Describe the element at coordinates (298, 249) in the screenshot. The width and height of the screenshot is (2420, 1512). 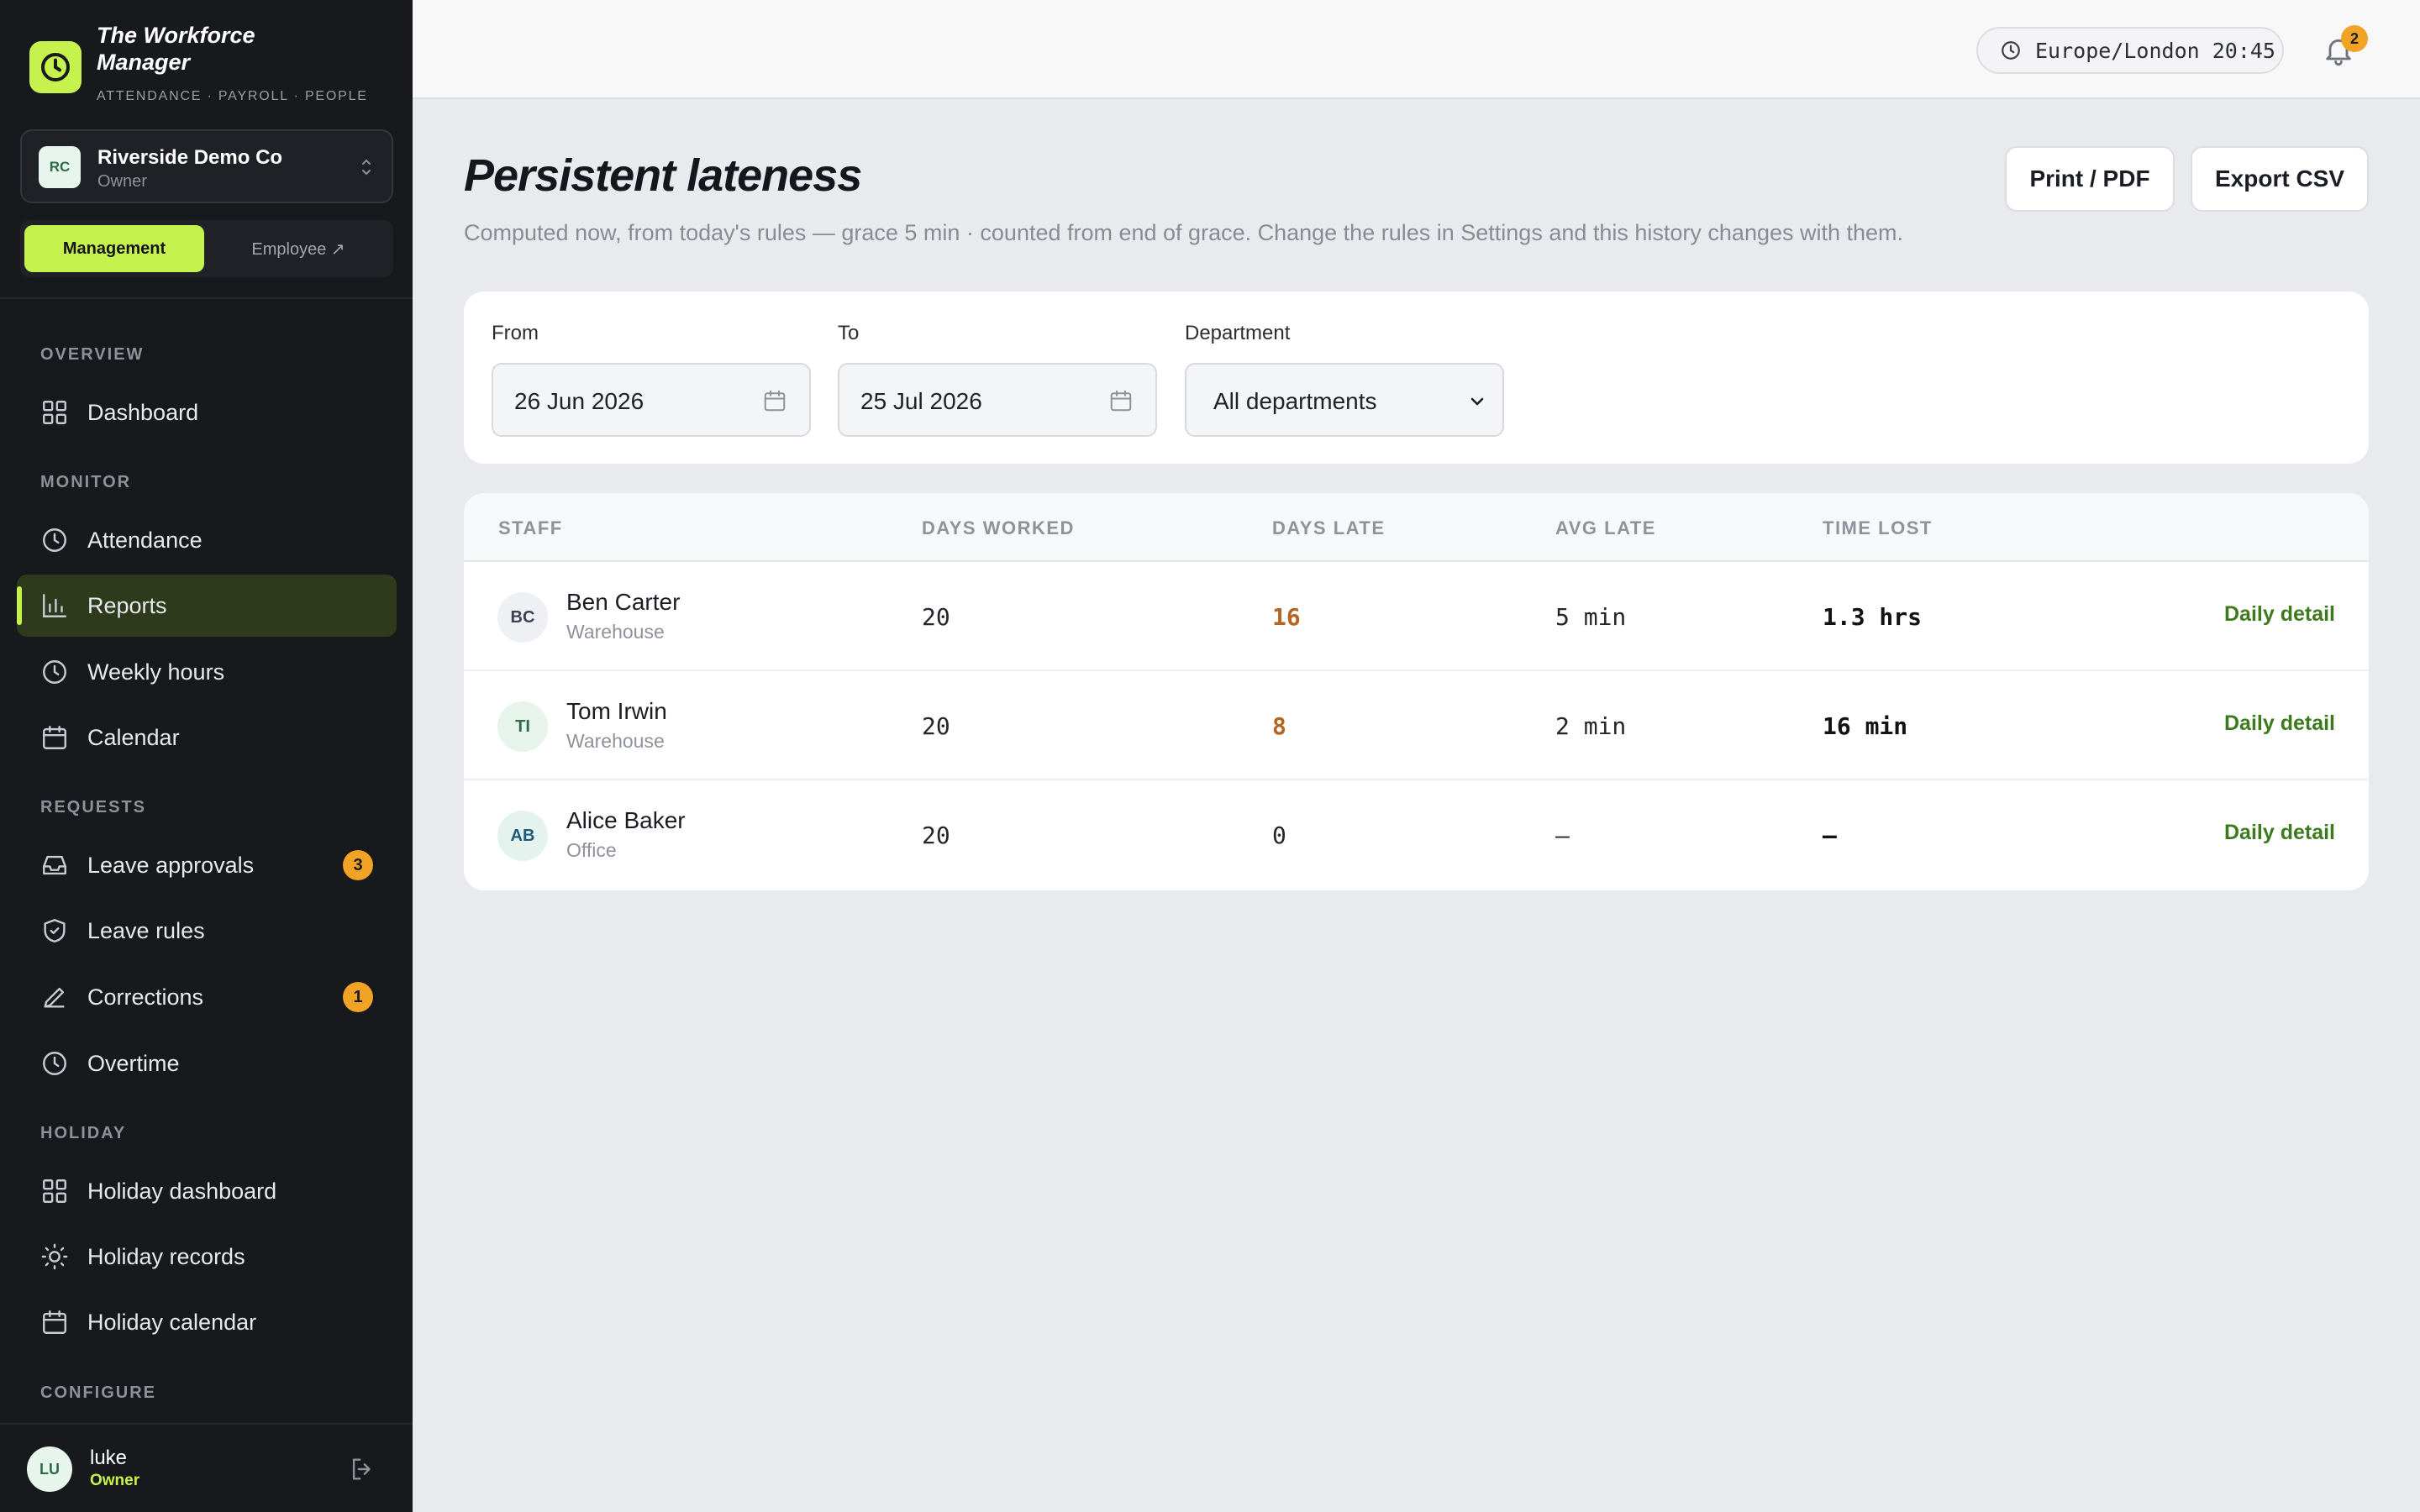
I see `employee-mode-button: Employee ↗` at that location.